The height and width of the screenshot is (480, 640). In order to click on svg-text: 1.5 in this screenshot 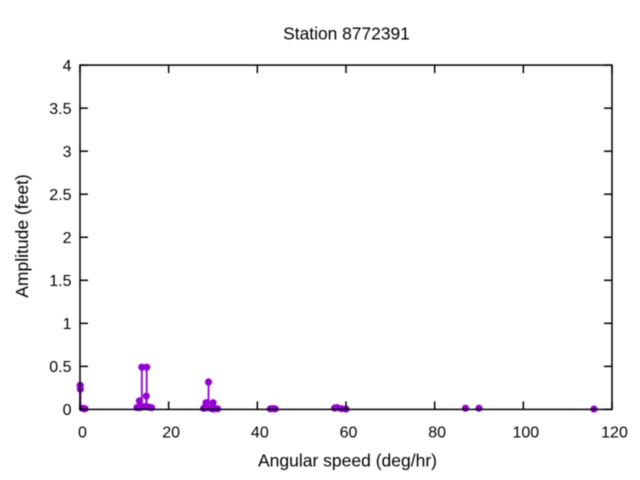, I will do `click(60, 281)`.